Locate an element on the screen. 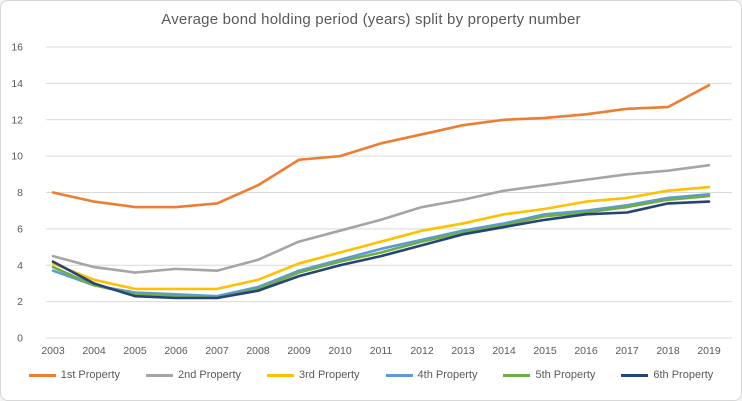  y-axis-tick-14: 14 is located at coordinates (17, 84).